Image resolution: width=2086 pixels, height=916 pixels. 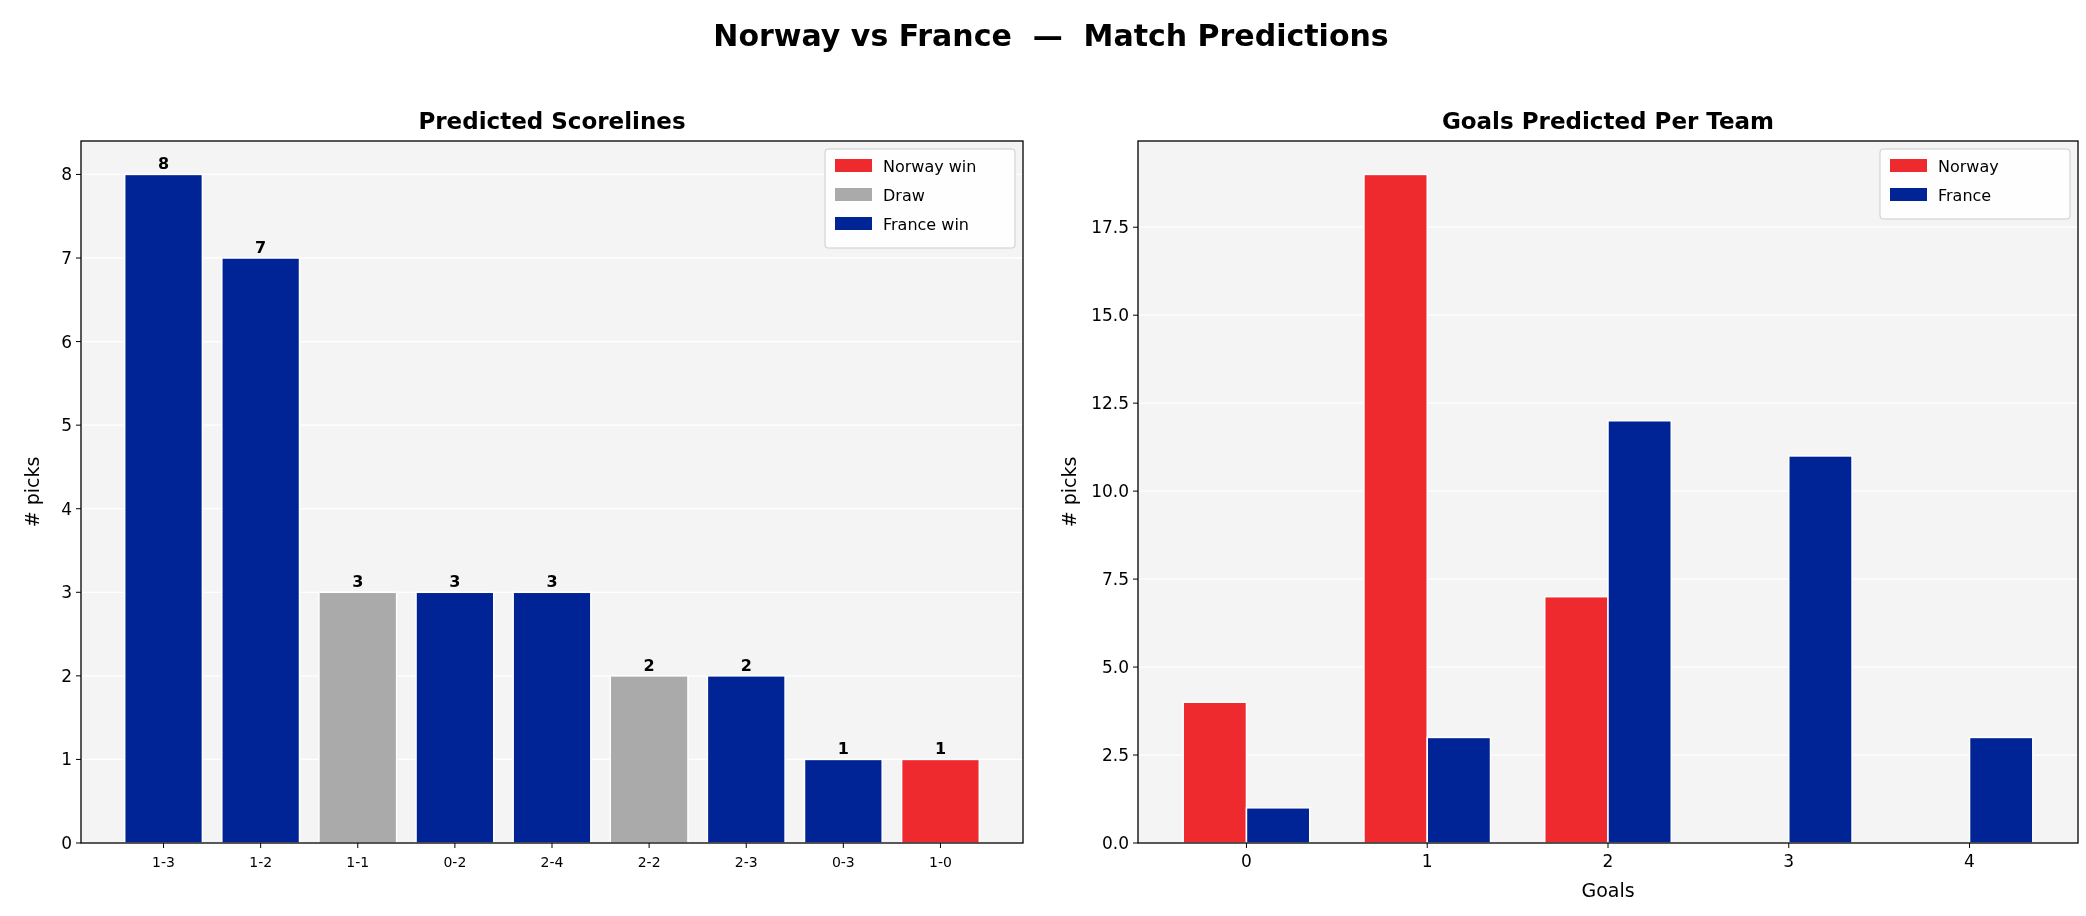 What do you see at coordinates (66, 341) in the screenshot?
I see `y-tick-label: 6` at bounding box center [66, 341].